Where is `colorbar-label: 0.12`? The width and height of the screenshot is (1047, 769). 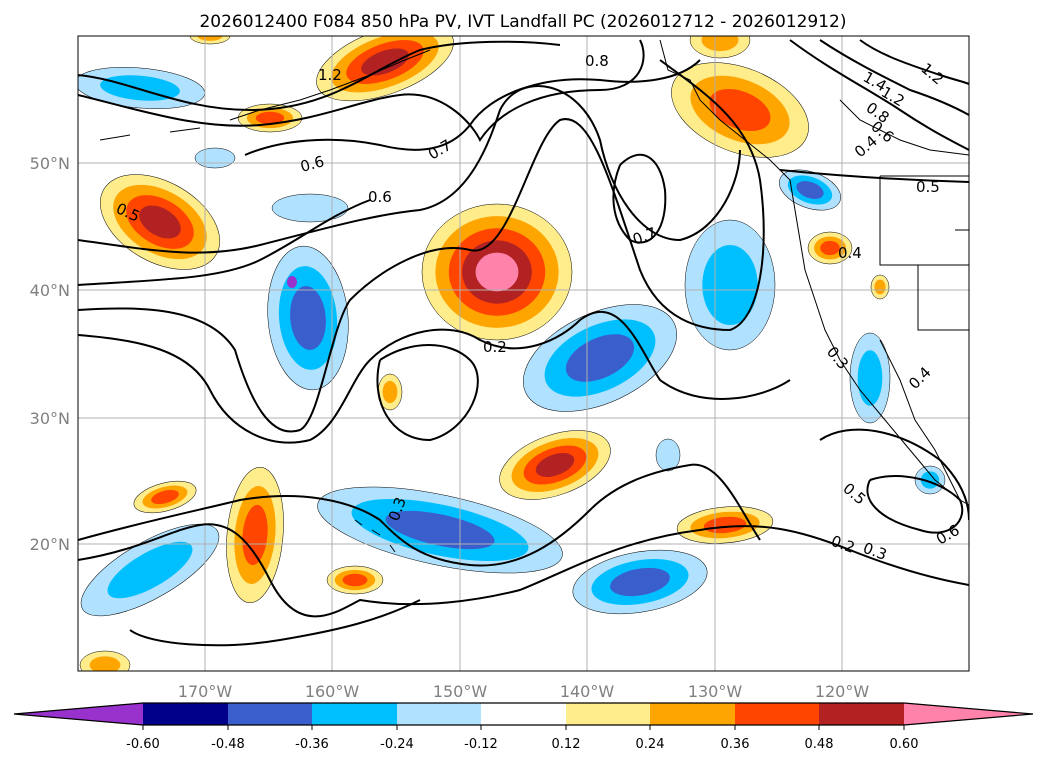
colorbar-label: 0.12 is located at coordinates (566, 744).